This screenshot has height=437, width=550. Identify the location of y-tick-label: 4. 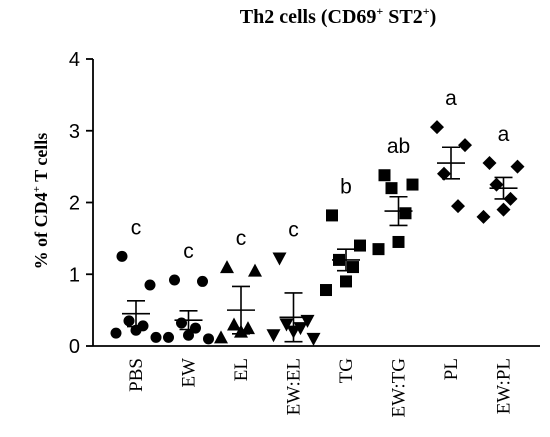
(74, 60).